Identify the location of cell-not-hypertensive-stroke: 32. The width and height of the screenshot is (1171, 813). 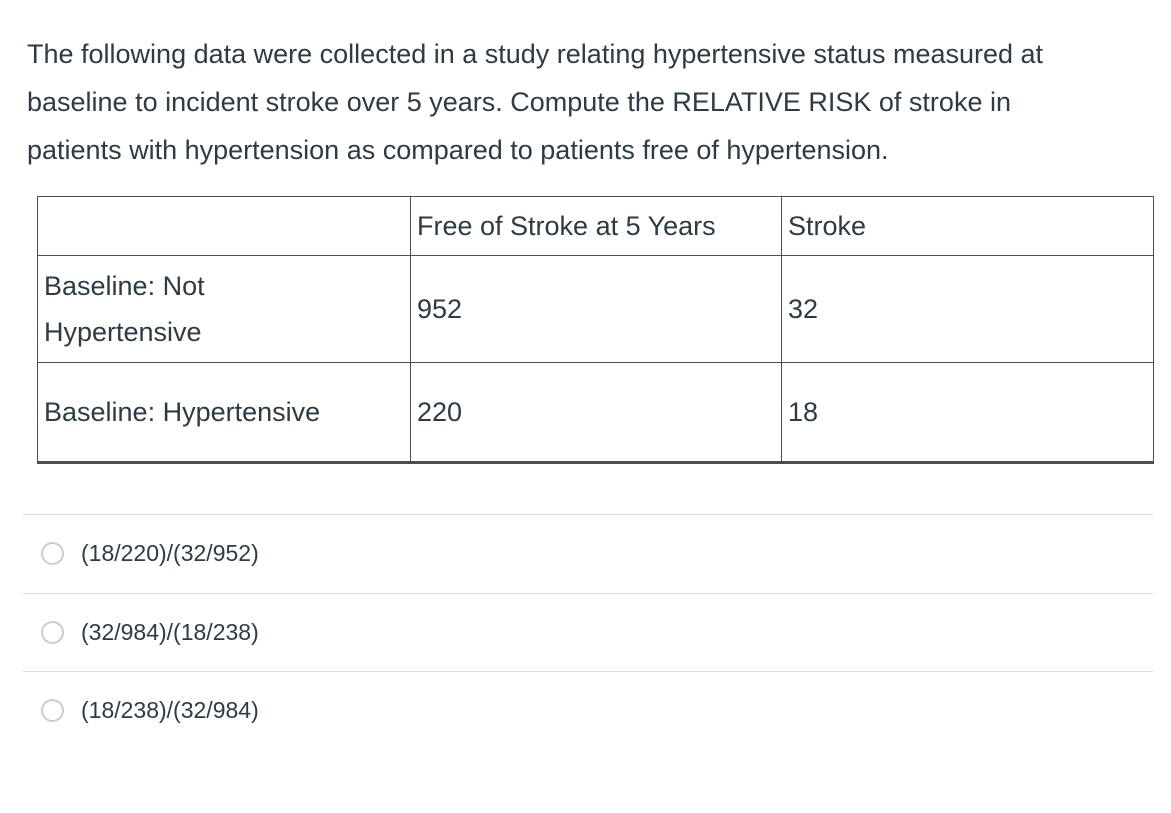
(967, 309).